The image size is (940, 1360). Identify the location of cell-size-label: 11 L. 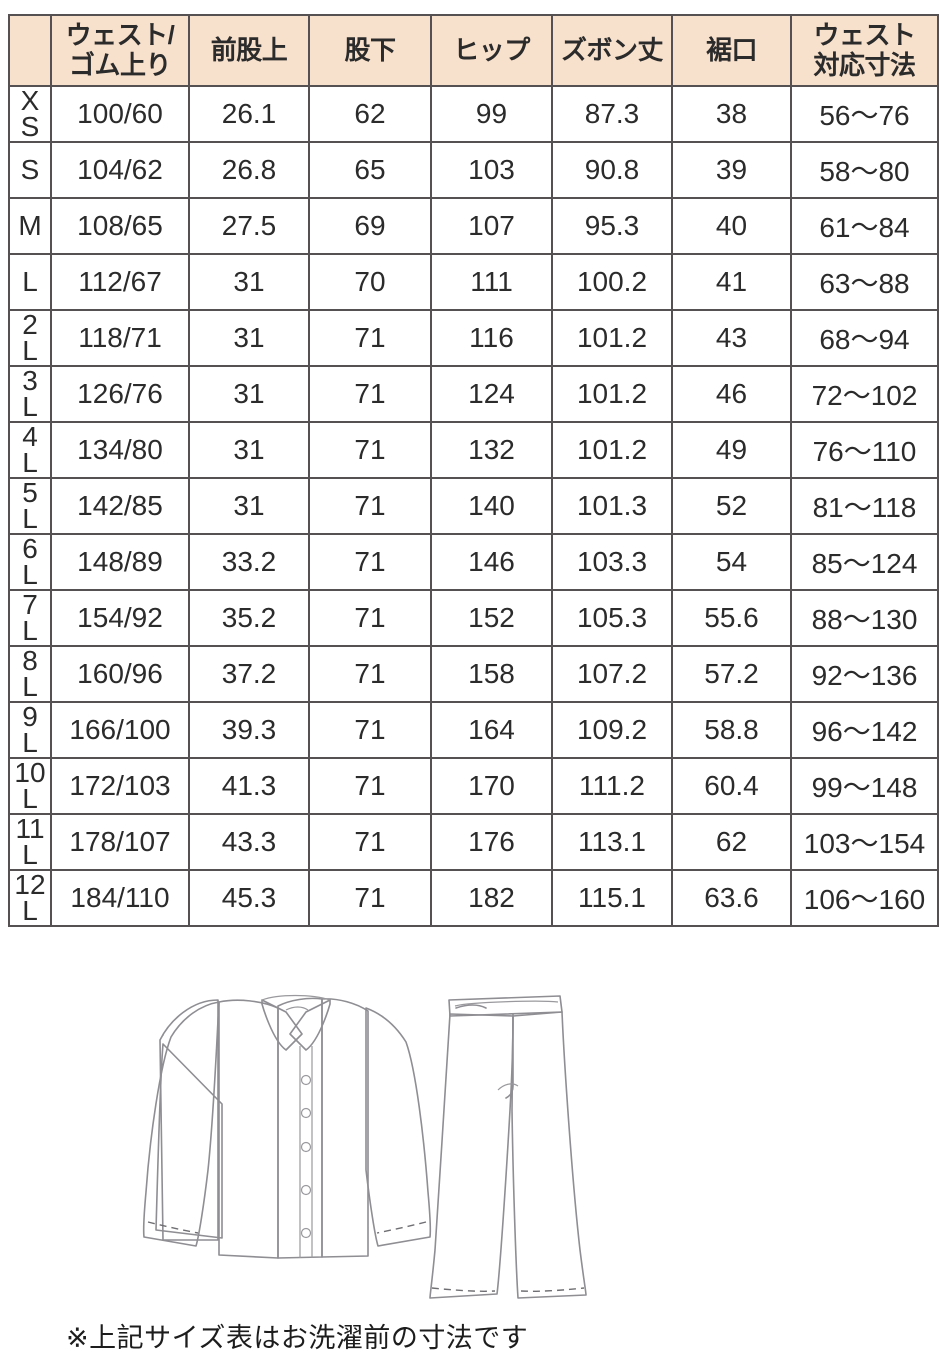
(30, 842).